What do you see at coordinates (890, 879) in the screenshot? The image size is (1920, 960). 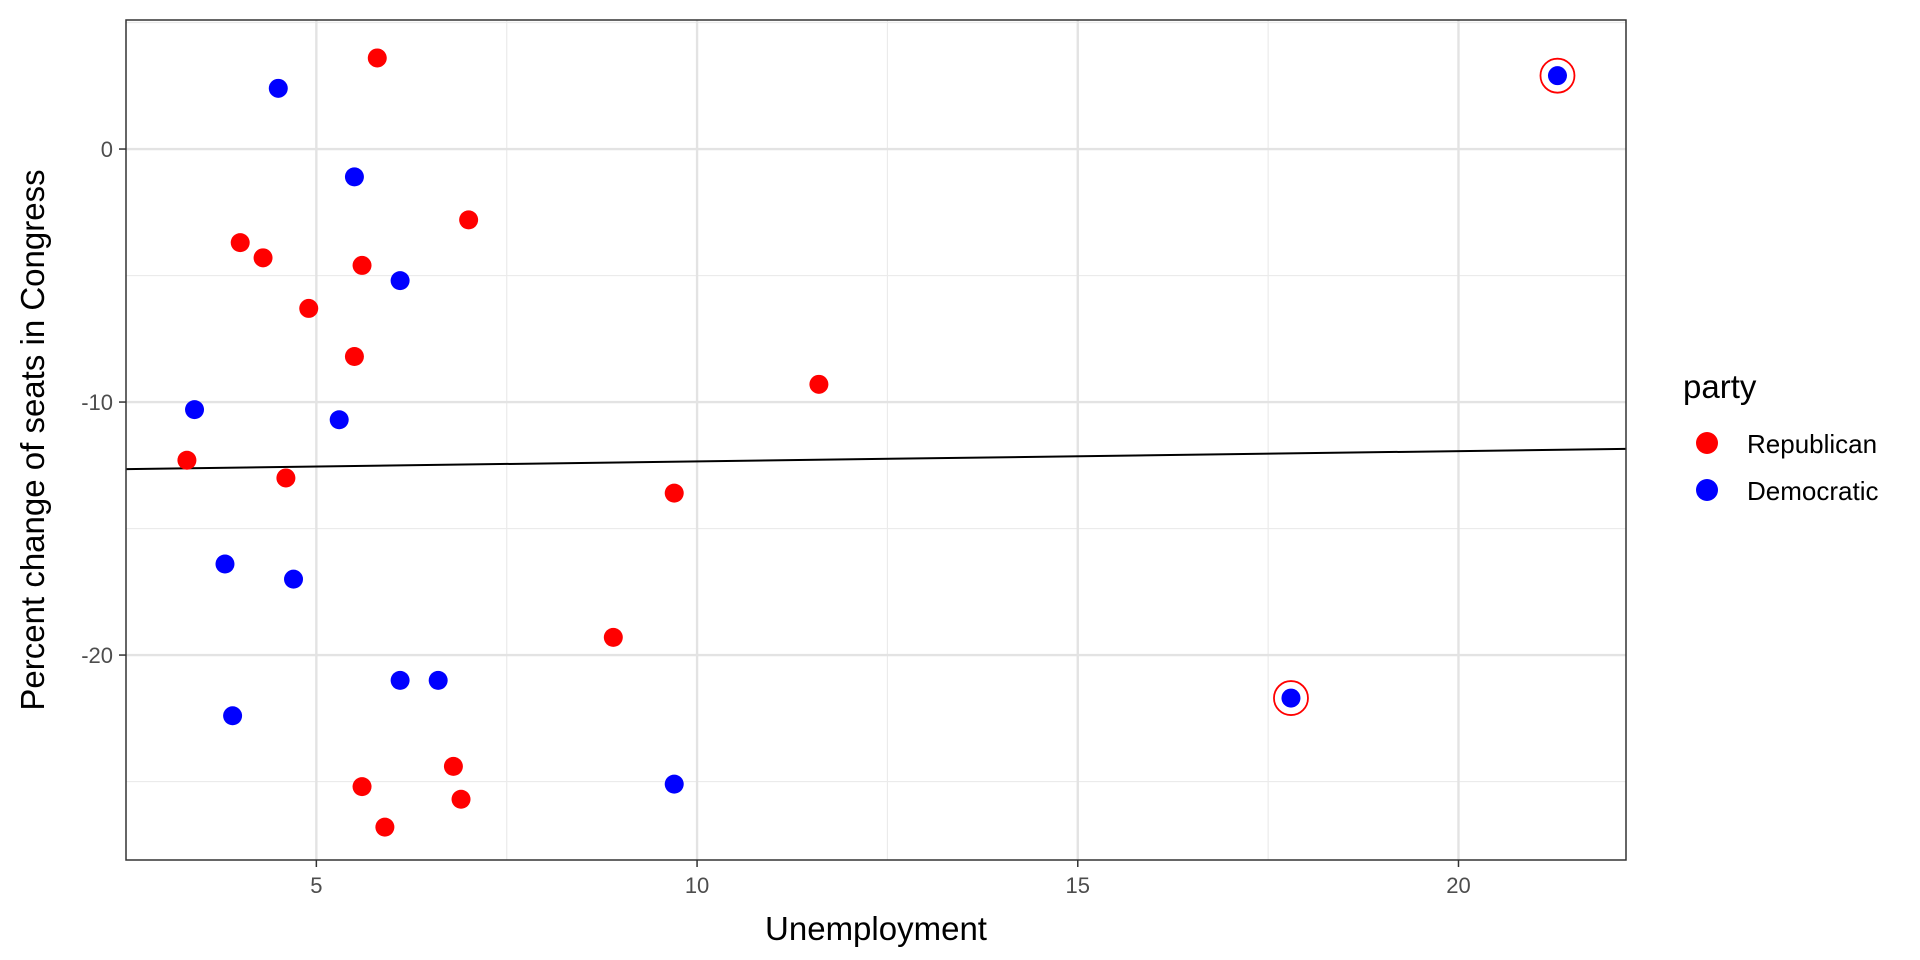 I see `x-axis: 5 10 15 20` at bounding box center [890, 879].